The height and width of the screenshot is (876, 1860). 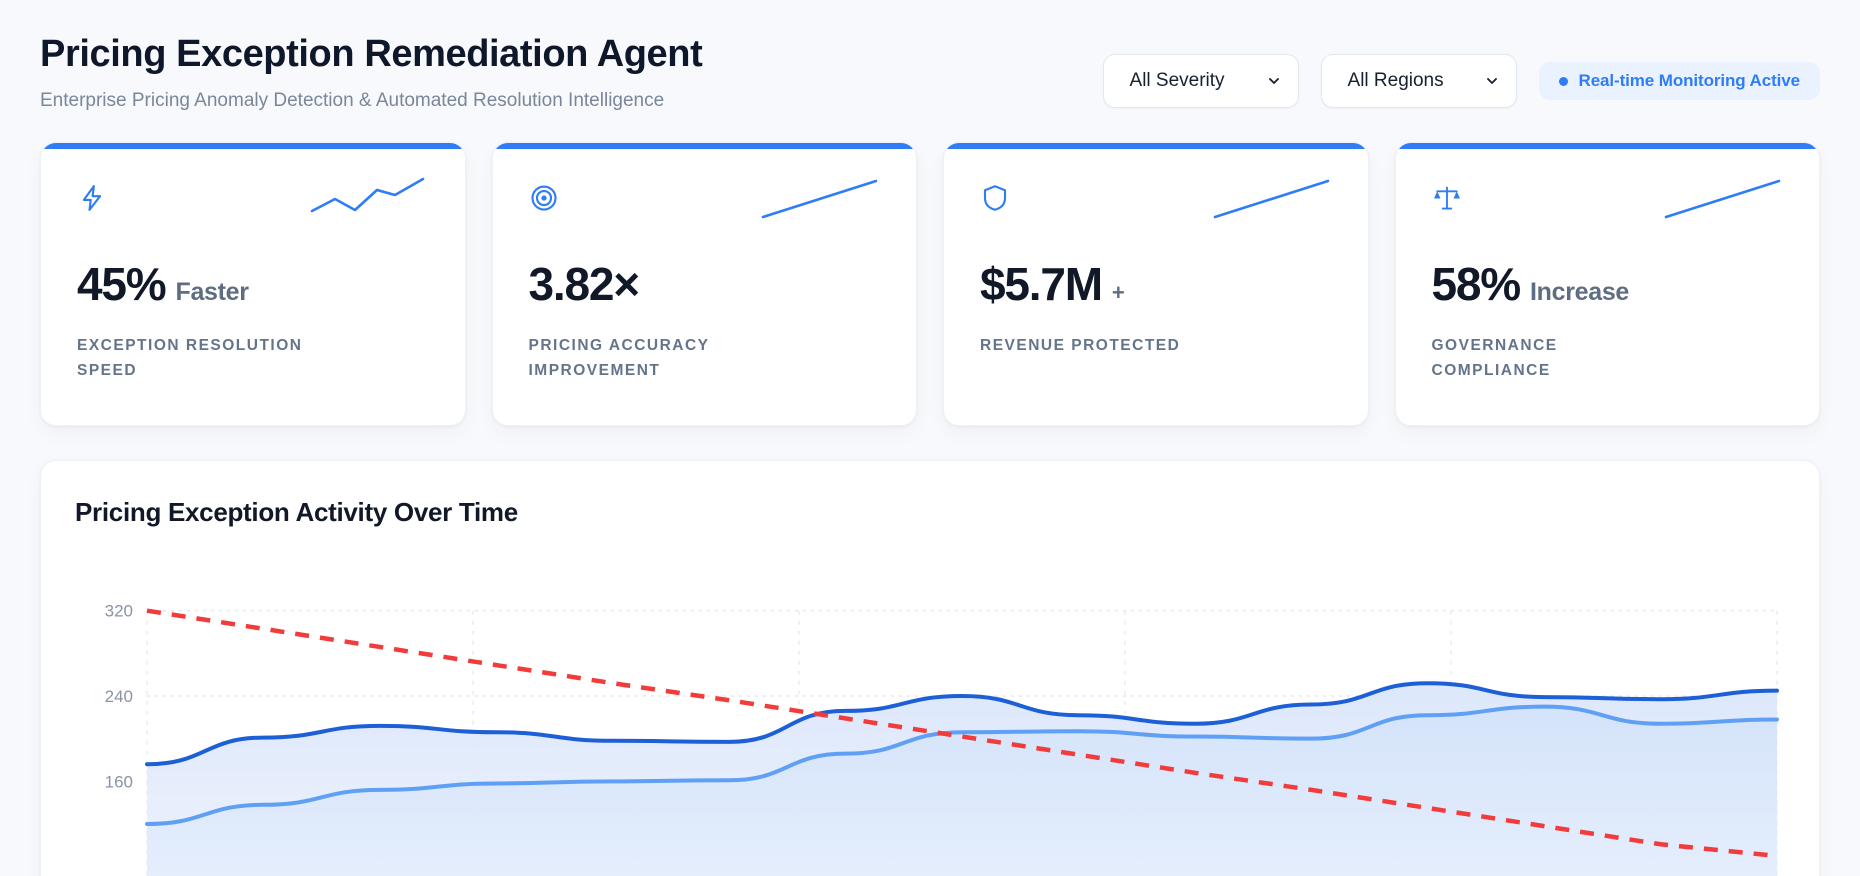 What do you see at coordinates (584, 283) in the screenshot?
I see `kpi-value: 3.82×` at bounding box center [584, 283].